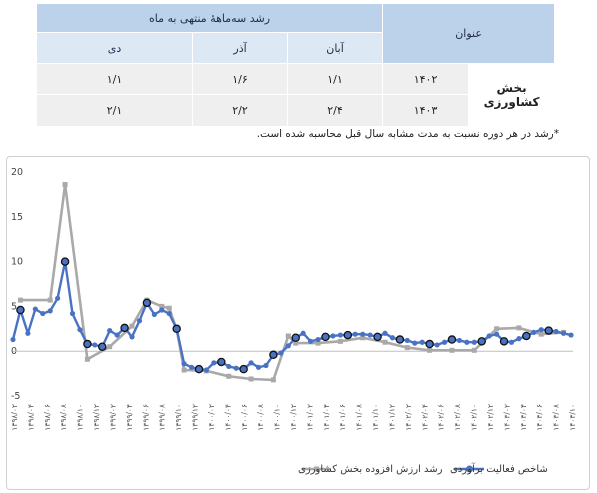 This screenshot has height=493, width=597. Describe the element at coordinates (240, 79) in the screenshot. I see `table-cell-value: ۱/۶` at that location.